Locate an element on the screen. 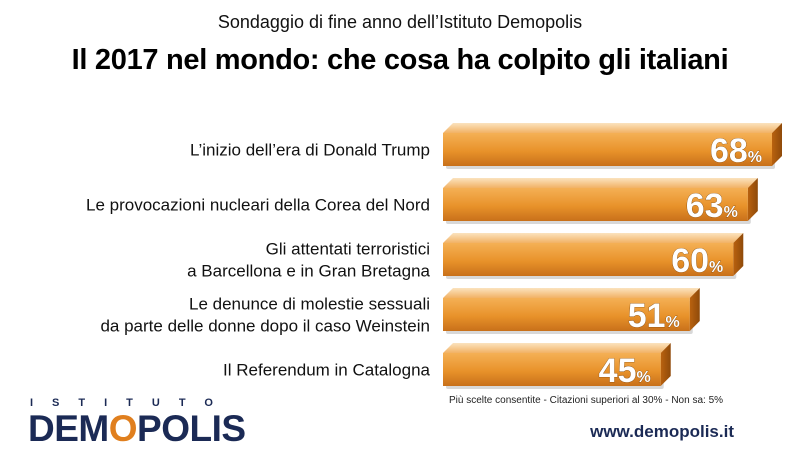 The width and height of the screenshot is (800, 463). bar-group-5: 45% Il Referendum in Catalogna is located at coordinates (447, 366).